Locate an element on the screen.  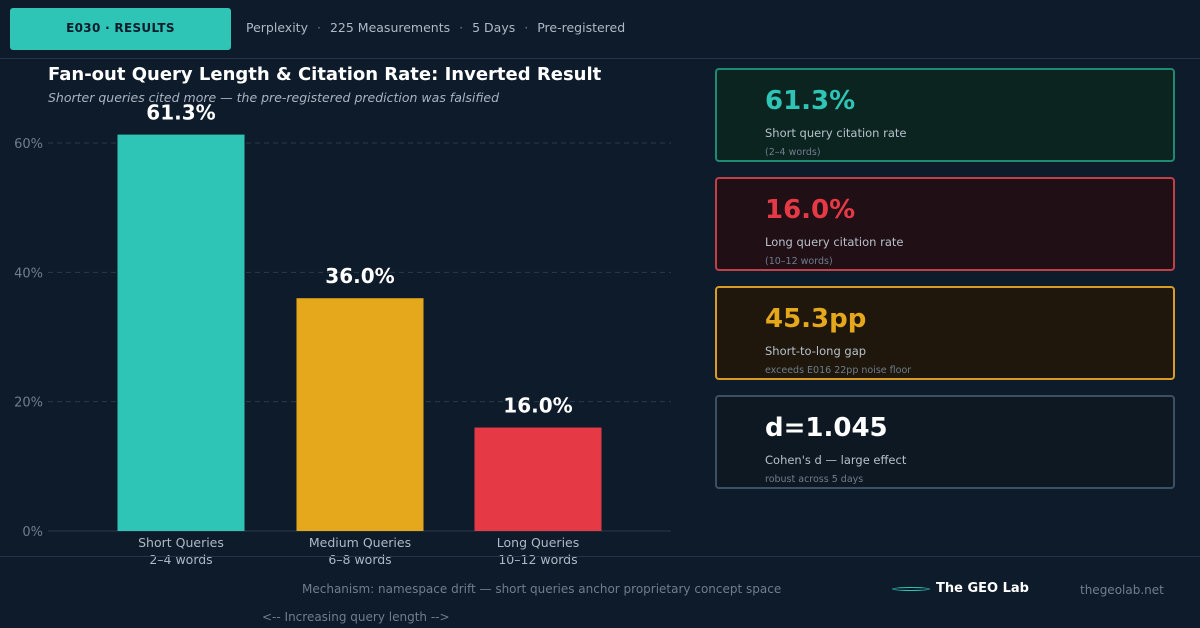
stat-note: robust across 5 days is located at coordinates (814, 479).